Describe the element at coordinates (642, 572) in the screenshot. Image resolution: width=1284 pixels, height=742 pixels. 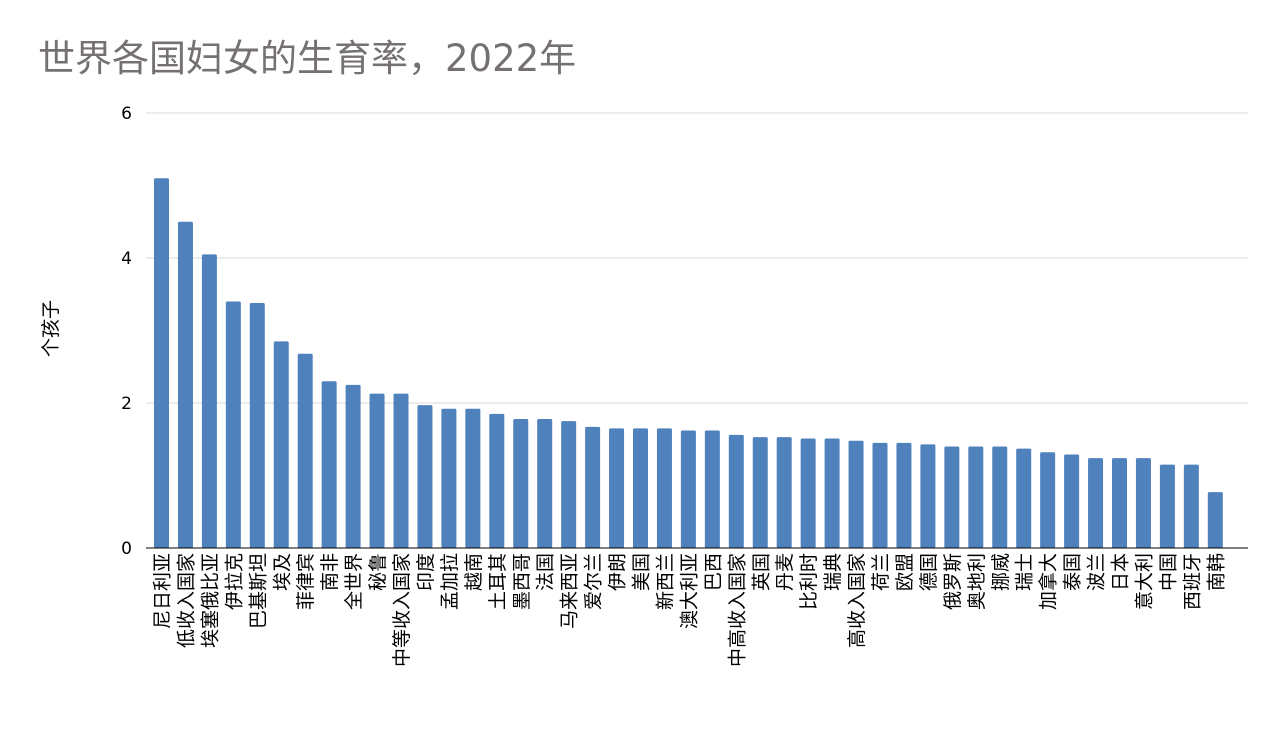
I see `x-tick-label: 美国` at that location.